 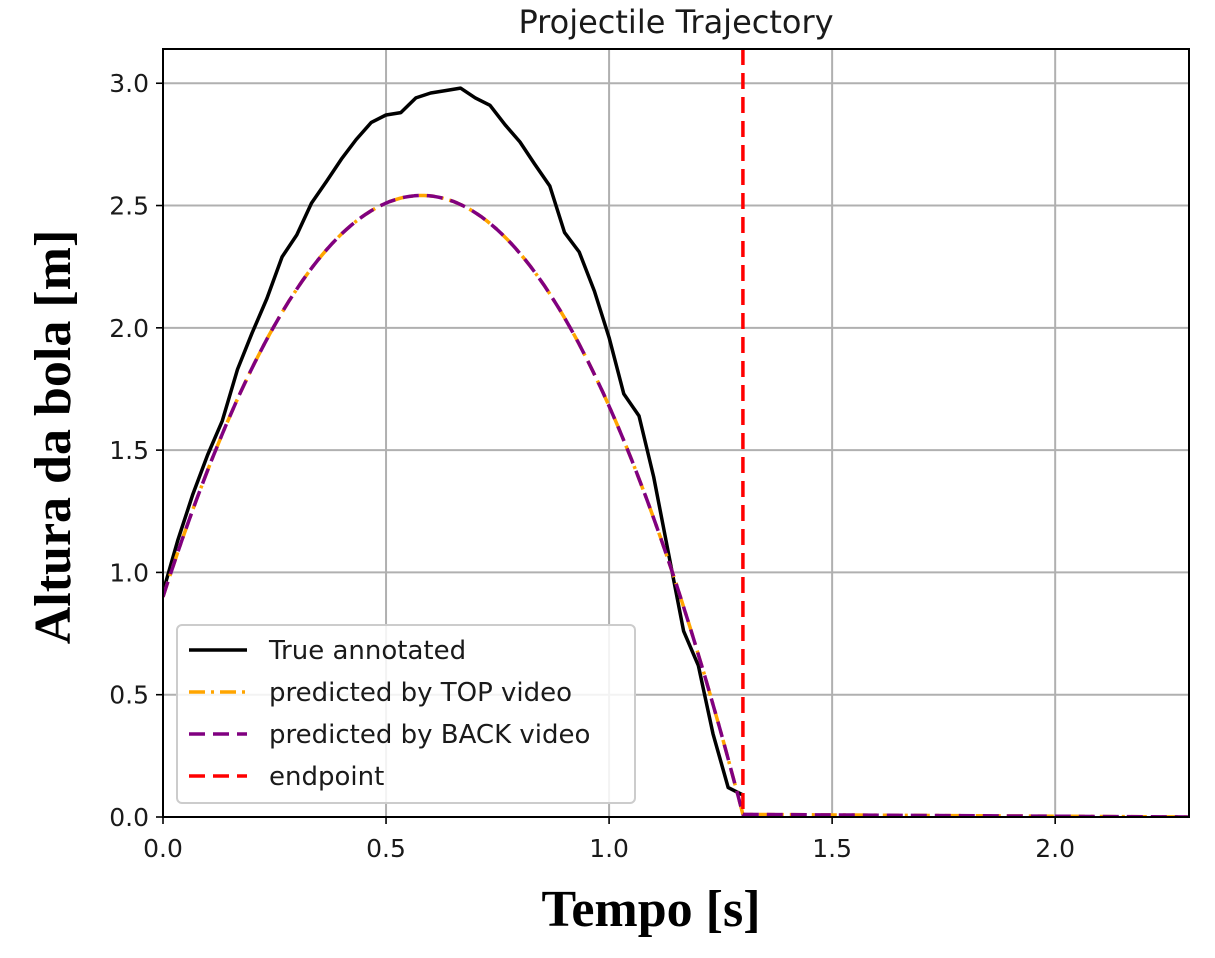 I want to click on y-tick-label: 1.5, so click(x=129, y=450).